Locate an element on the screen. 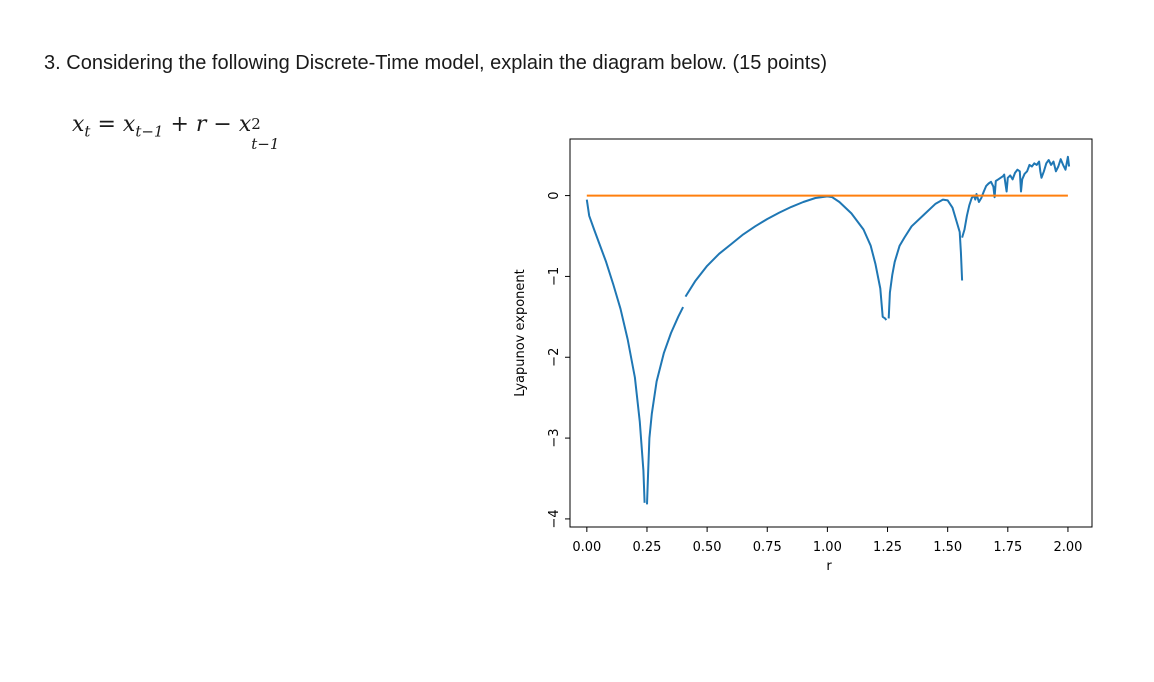 This screenshot has width=1154, height=682. y-ticks: 0 −1 −2 −3 −4 is located at coordinates (558, 360).